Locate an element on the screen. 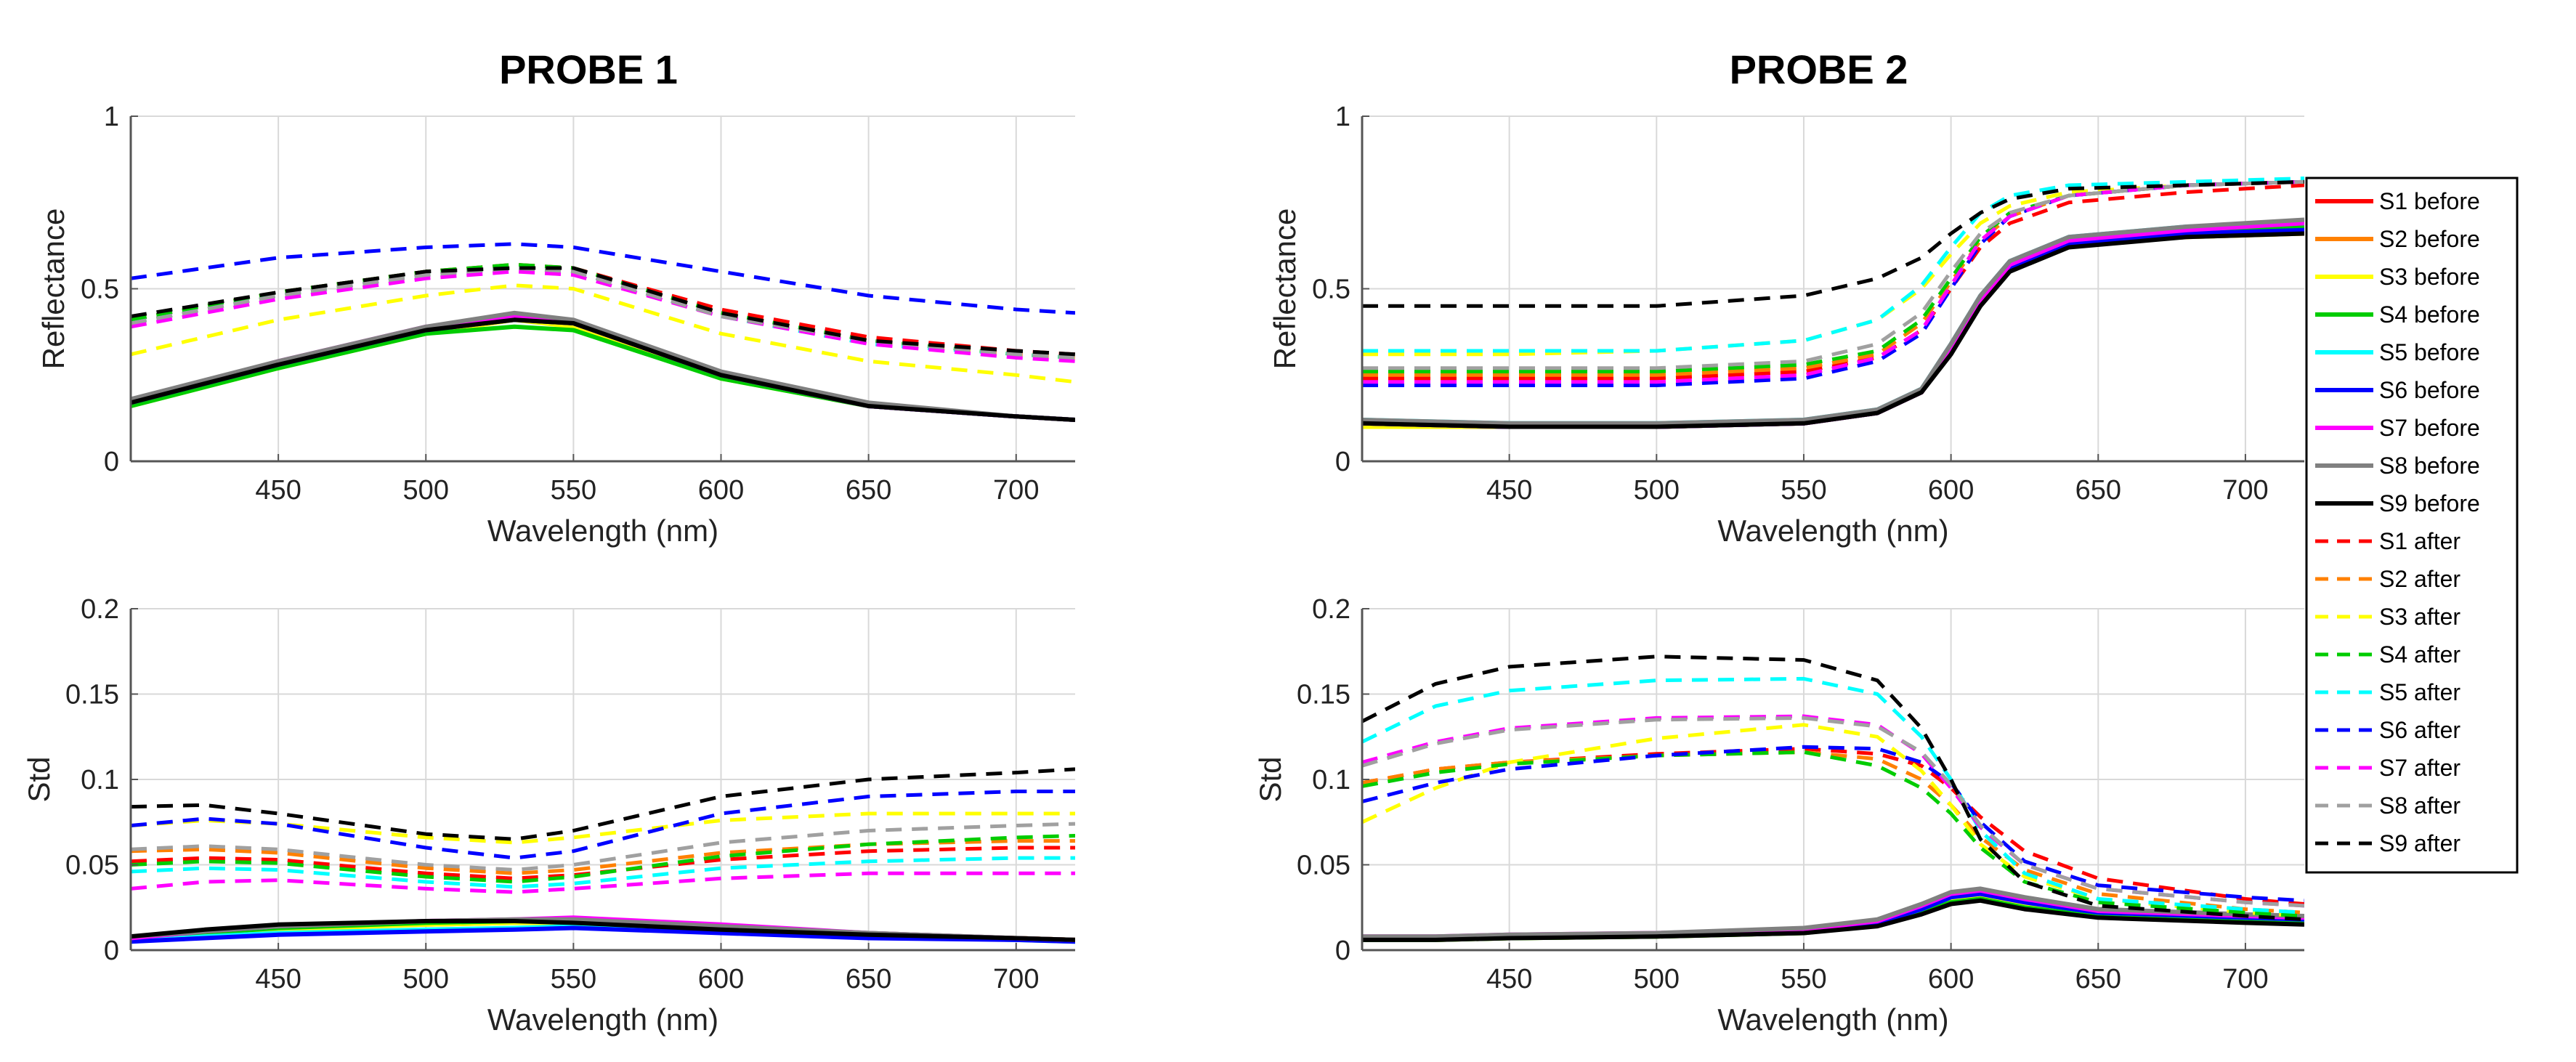  legend-label: S3 after is located at coordinates (2419, 617).